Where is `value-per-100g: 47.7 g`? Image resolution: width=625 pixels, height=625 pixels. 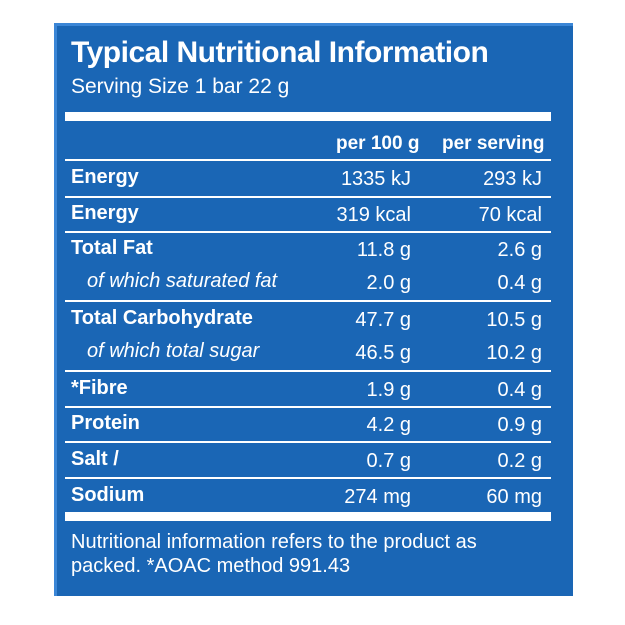 value-per-100g: 47.7 g is located at coordinates (383, 320).